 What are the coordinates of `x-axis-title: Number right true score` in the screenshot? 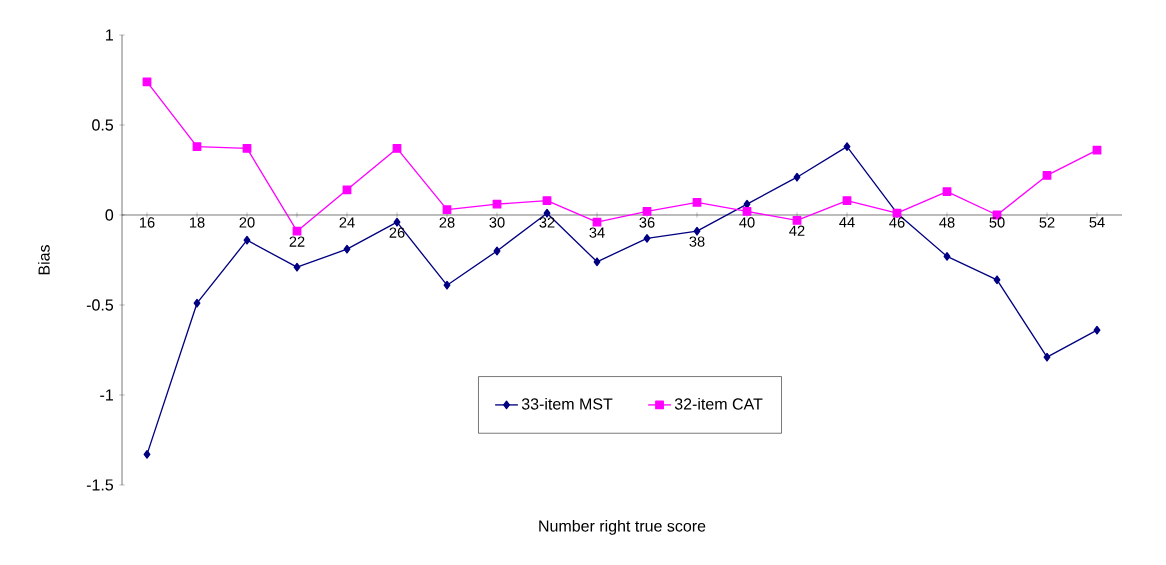 It's located at (622, 527).